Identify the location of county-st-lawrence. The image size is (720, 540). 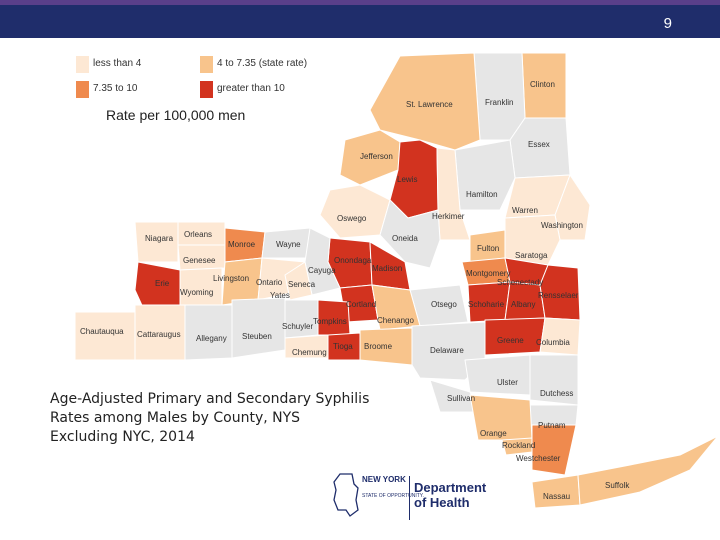
(425, 101).